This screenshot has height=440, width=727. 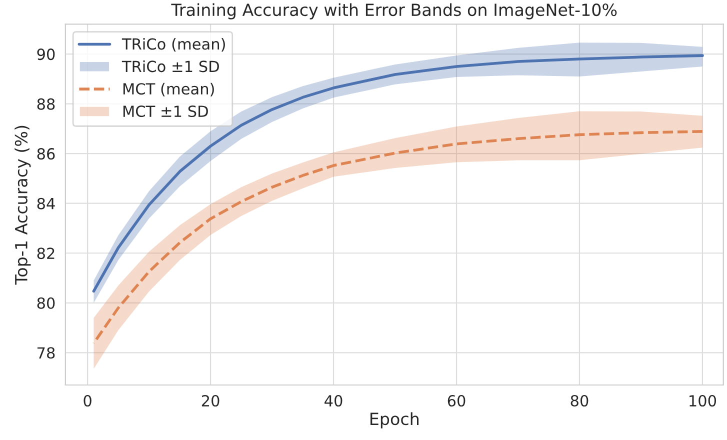 What do you see at coordinates (579, 400) in the screenshot?
I see `x-tick-label: 80` at bounding box center [579, 400].